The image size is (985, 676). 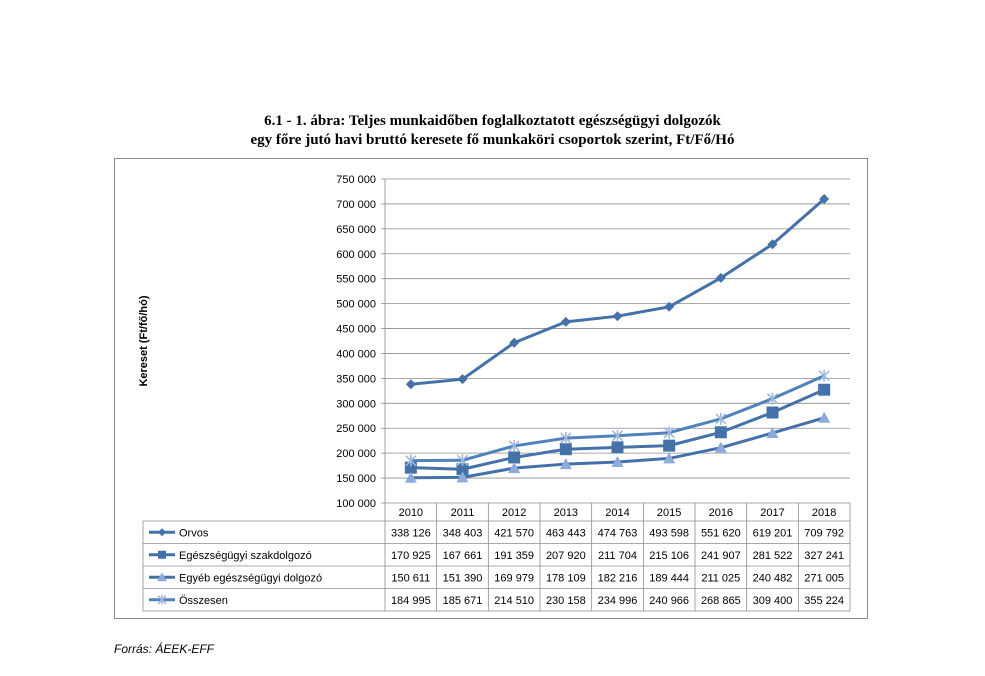 I want to click on legend-series-name: Összesen, so click(x=203, y=601).